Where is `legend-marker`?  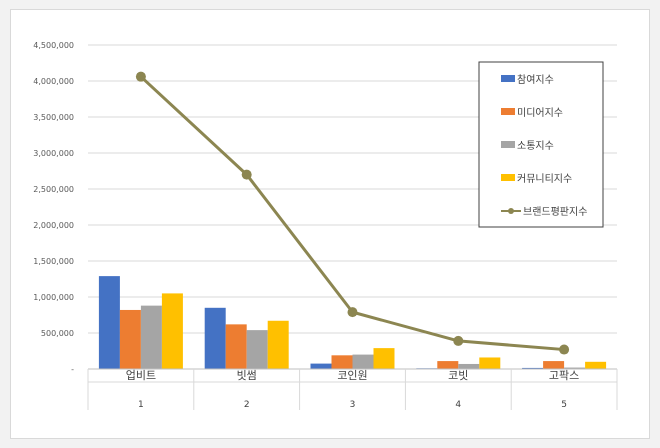
legend-marker is located at coordinates (511, 211).